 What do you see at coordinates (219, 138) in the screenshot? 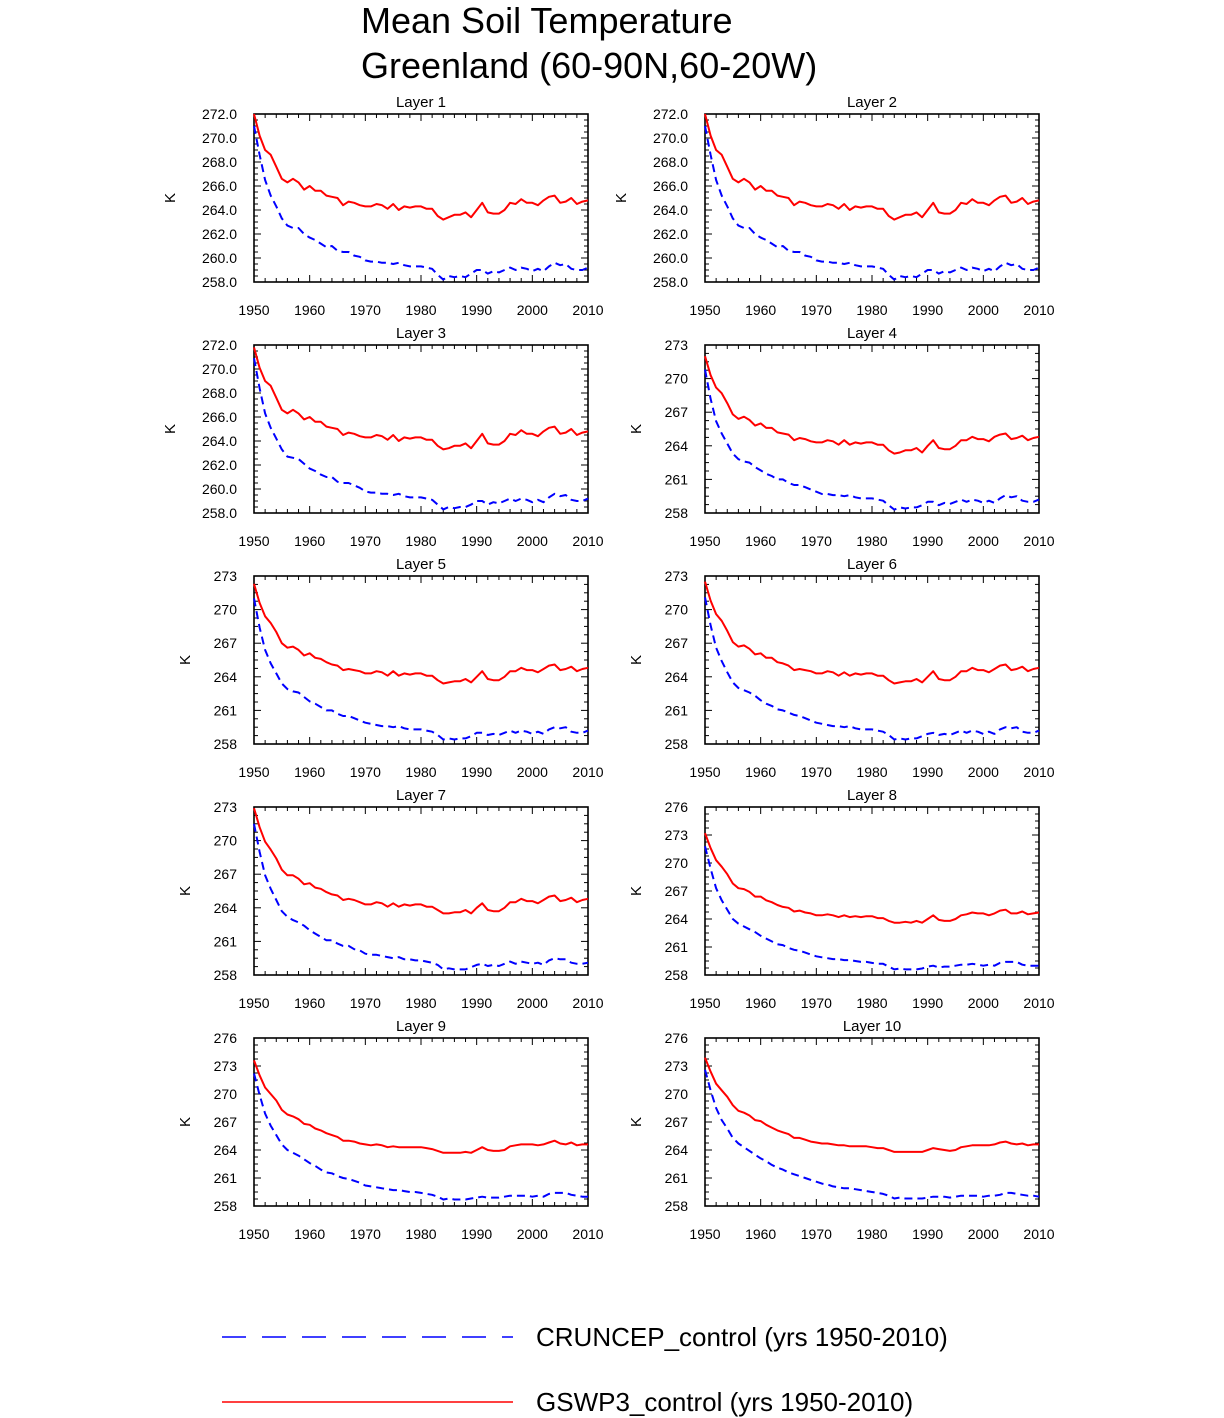
I see `y-tick-label: 270.0` at bounding box center [219, 138].